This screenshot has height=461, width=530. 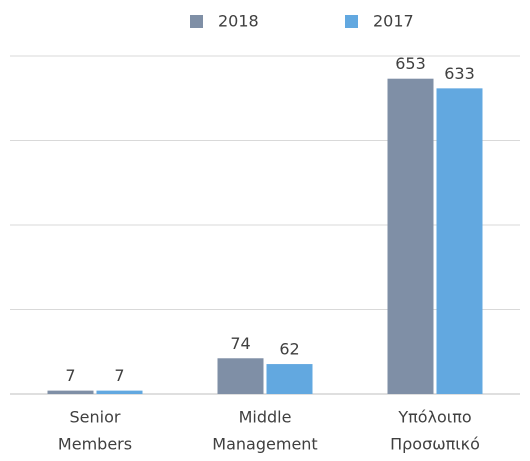 What do you see at coordinates (95, 417) in the screenshot?
I see `x-tick-label: Senior` at bounding box center [95, 417].